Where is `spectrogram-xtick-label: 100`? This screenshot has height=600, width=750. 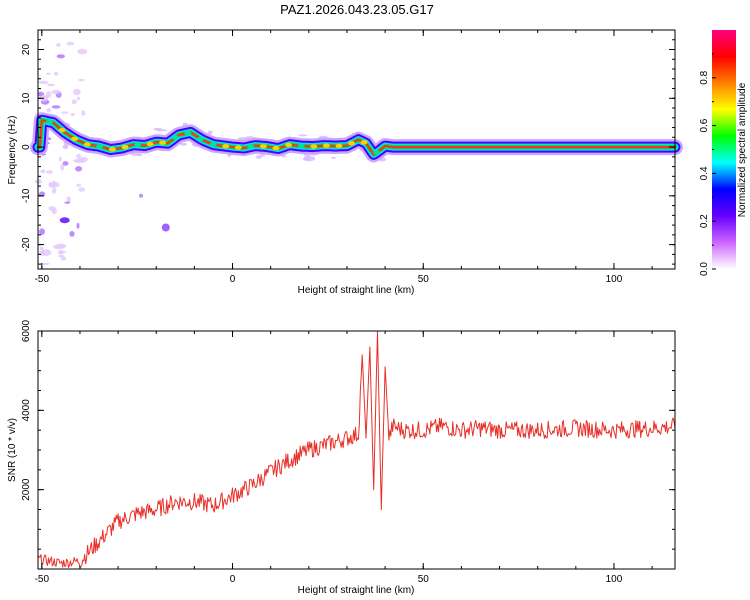 spectrogram-xtick-label: 100 is located at coordinates (614, 279).